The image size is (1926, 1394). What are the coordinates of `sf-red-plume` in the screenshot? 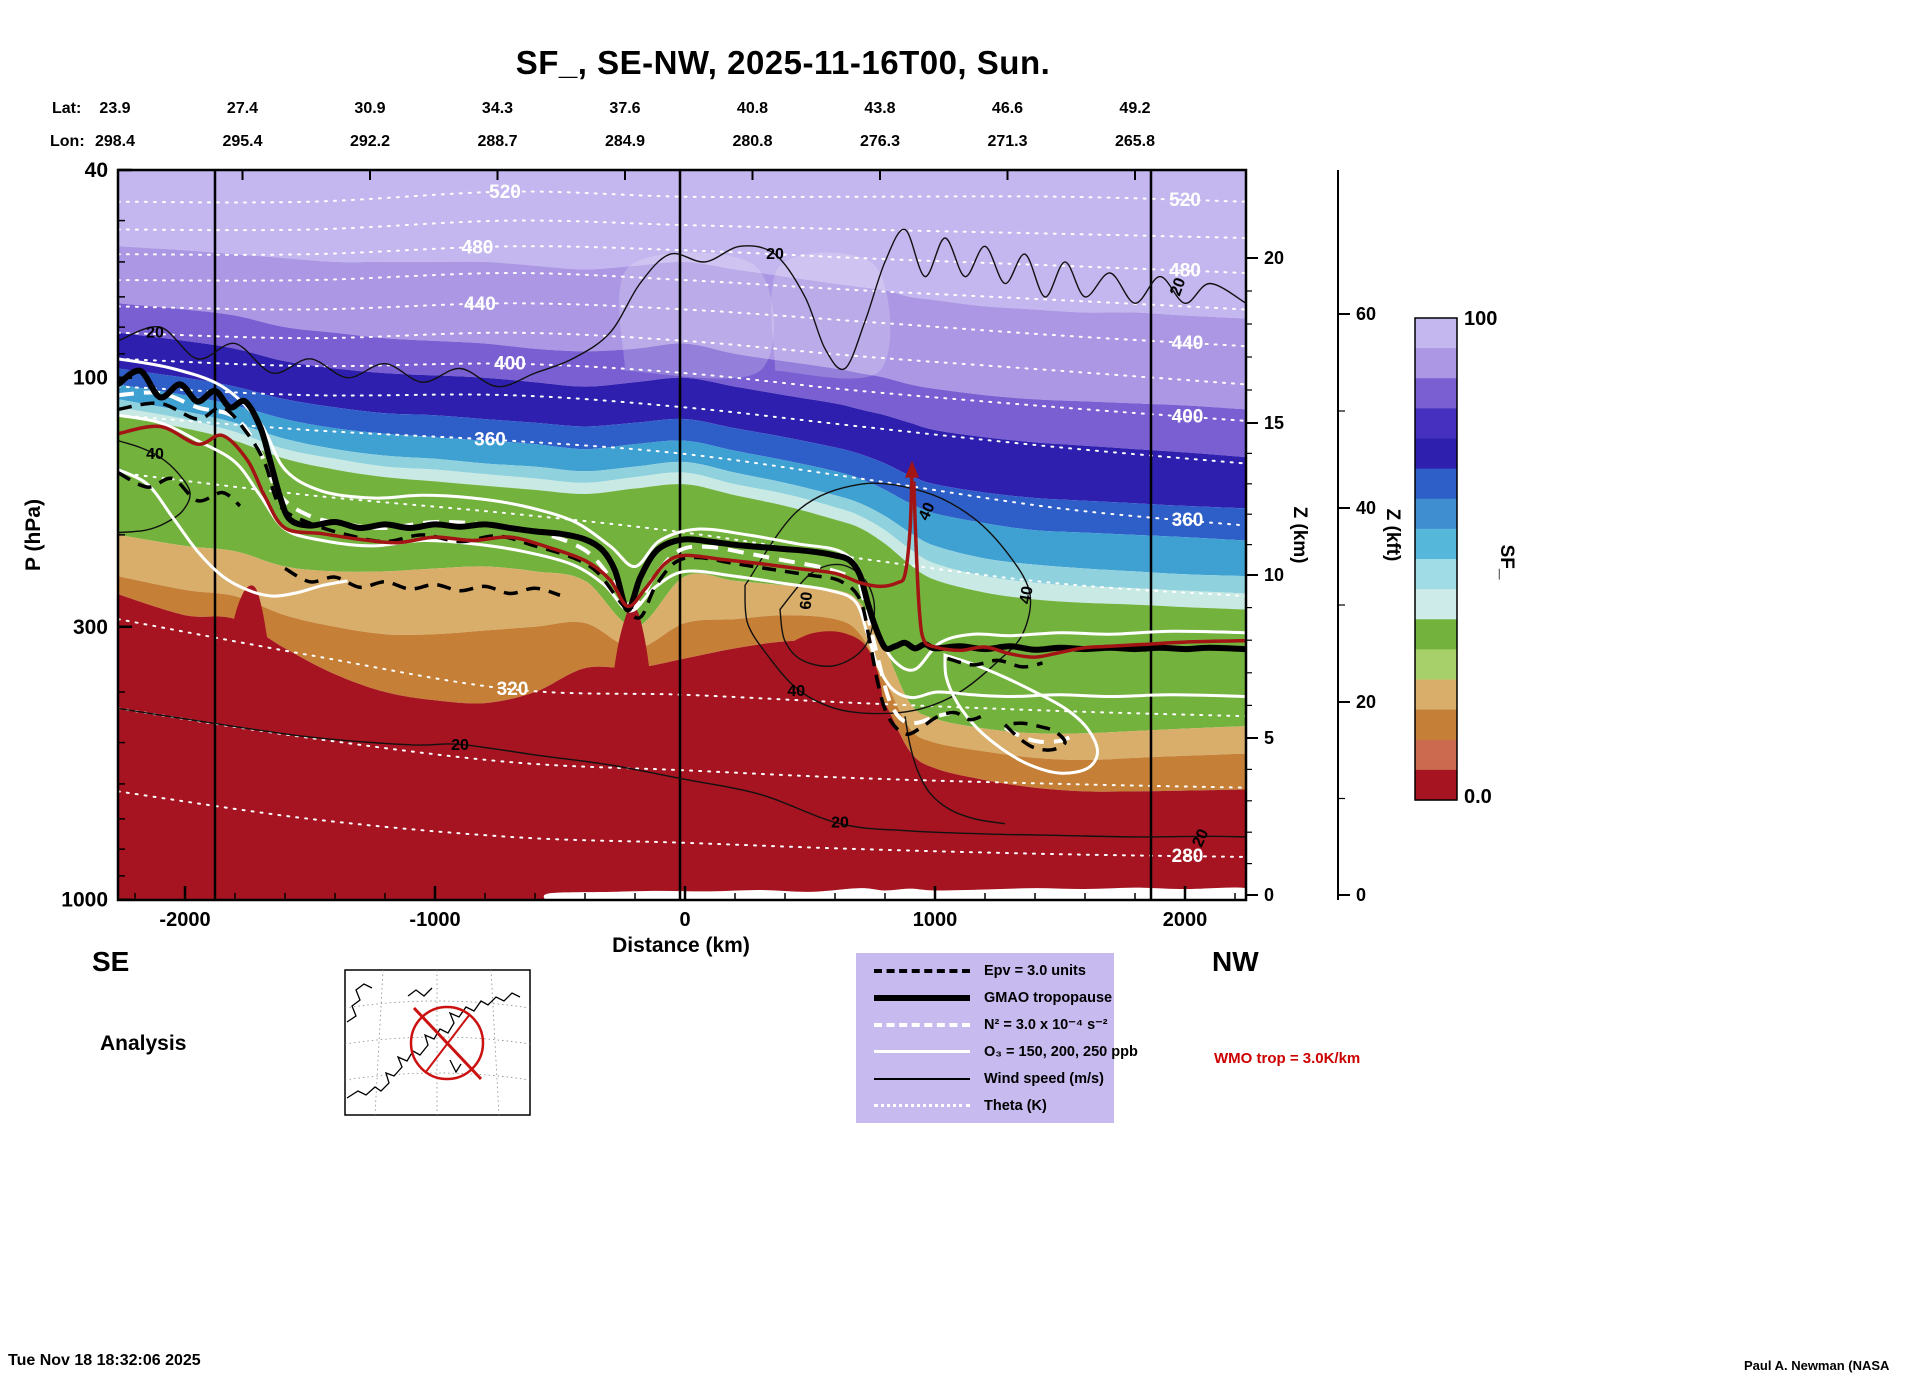 It's located at (631, 657).